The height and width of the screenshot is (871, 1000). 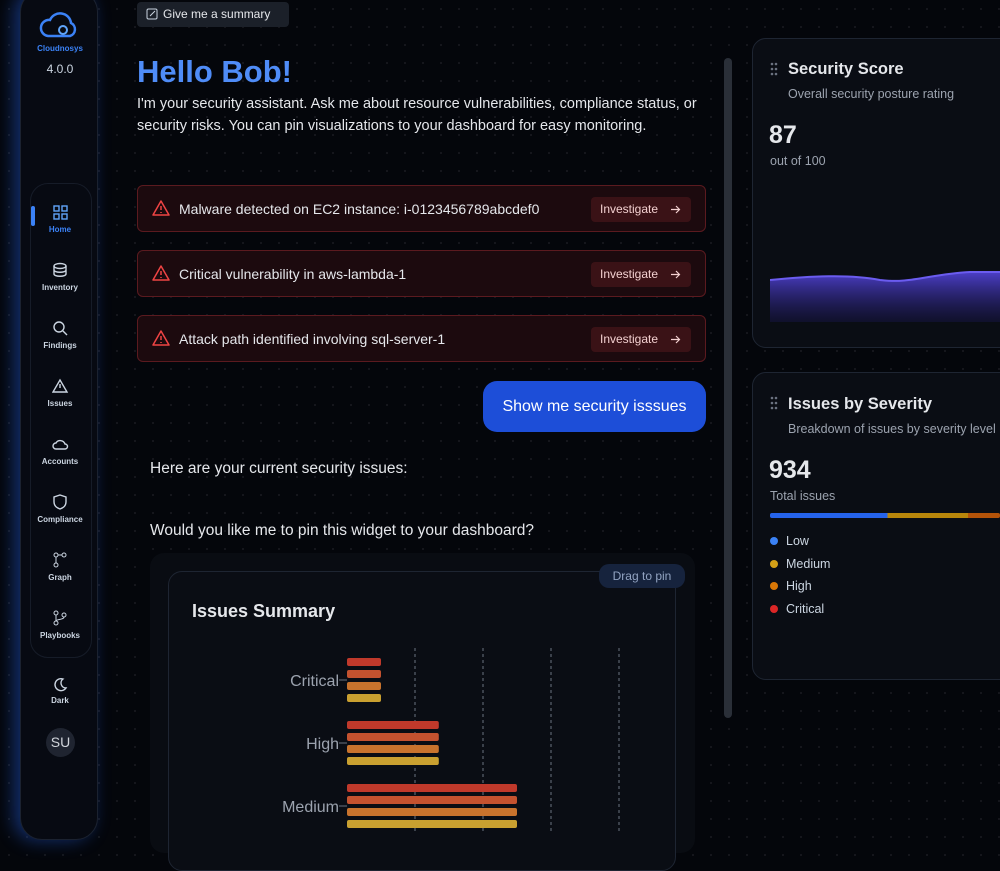 What do you see at coordinates (60, 48) in the screenshot?
I see `brand-name: Cloudnosys` at bounding box center [60, 48].